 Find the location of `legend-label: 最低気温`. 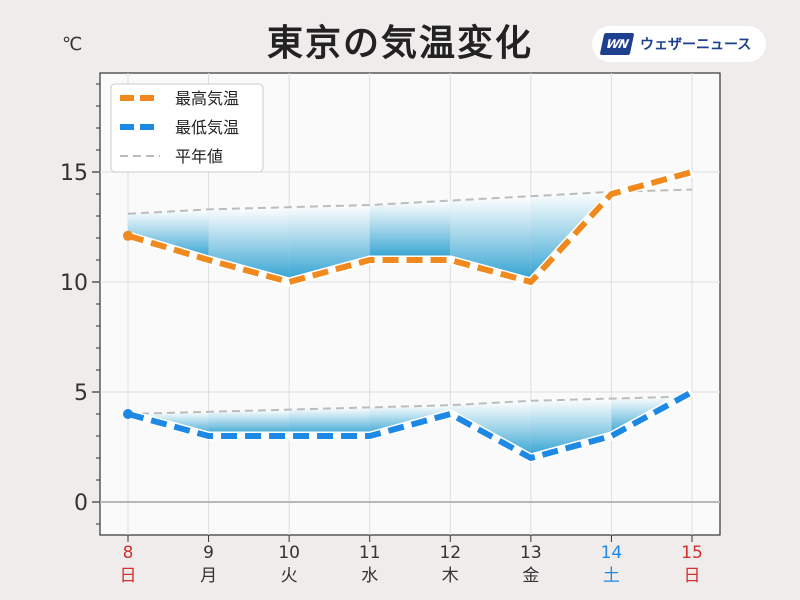

legend-label: 最低気温 is located at coordinates (207, 127).